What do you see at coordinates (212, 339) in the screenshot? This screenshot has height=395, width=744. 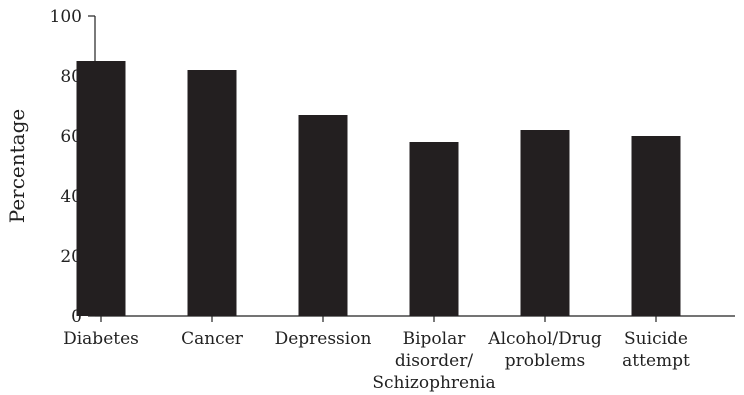 I see `x-tick-label: Cancer` at bounding box center [212, 339].